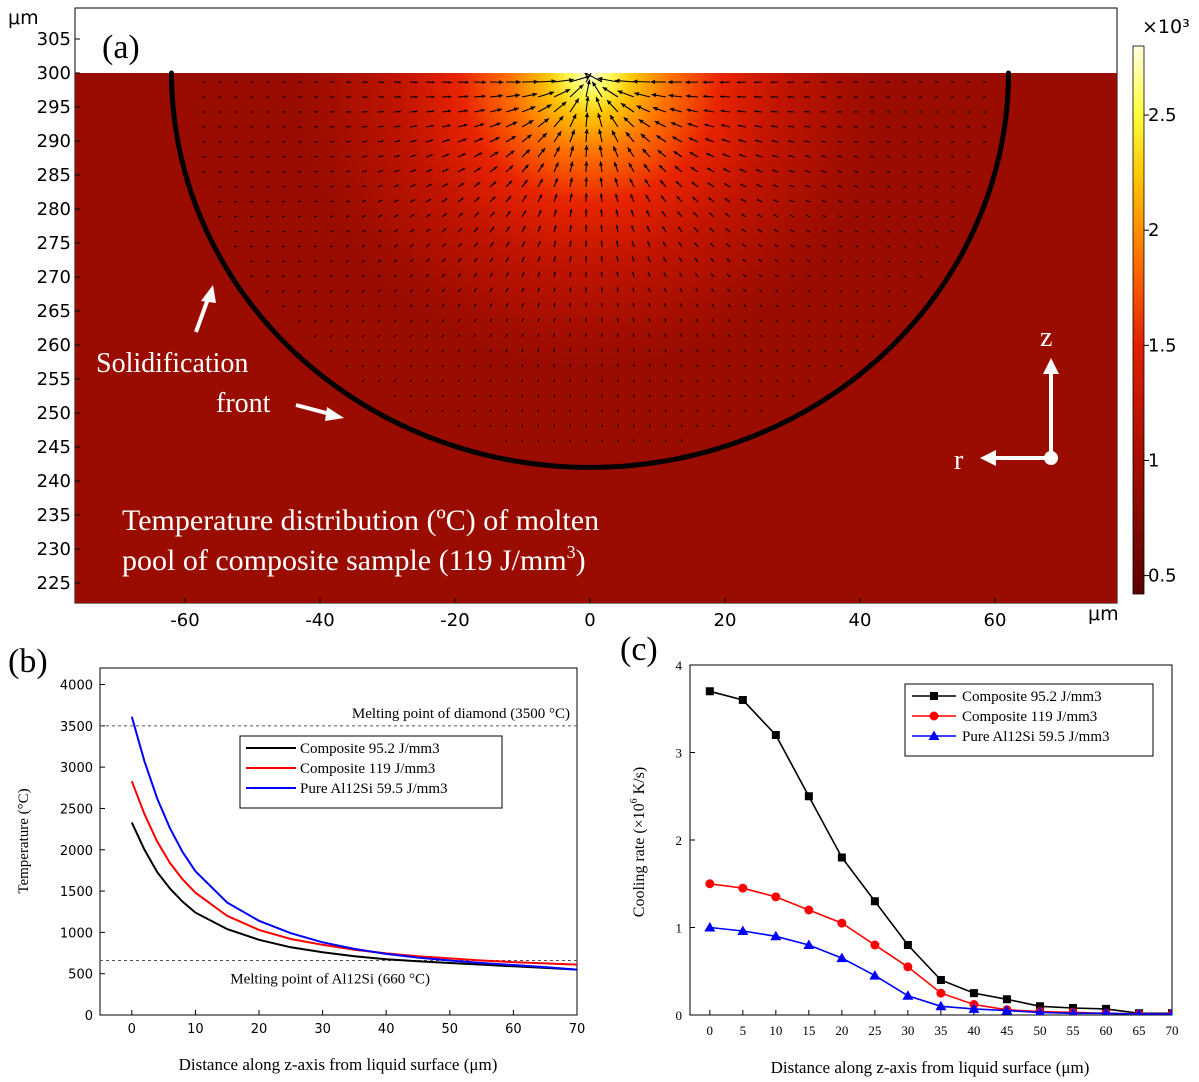 The image size is (1199, 1082). I want to click on series-b, so click(353, 843).